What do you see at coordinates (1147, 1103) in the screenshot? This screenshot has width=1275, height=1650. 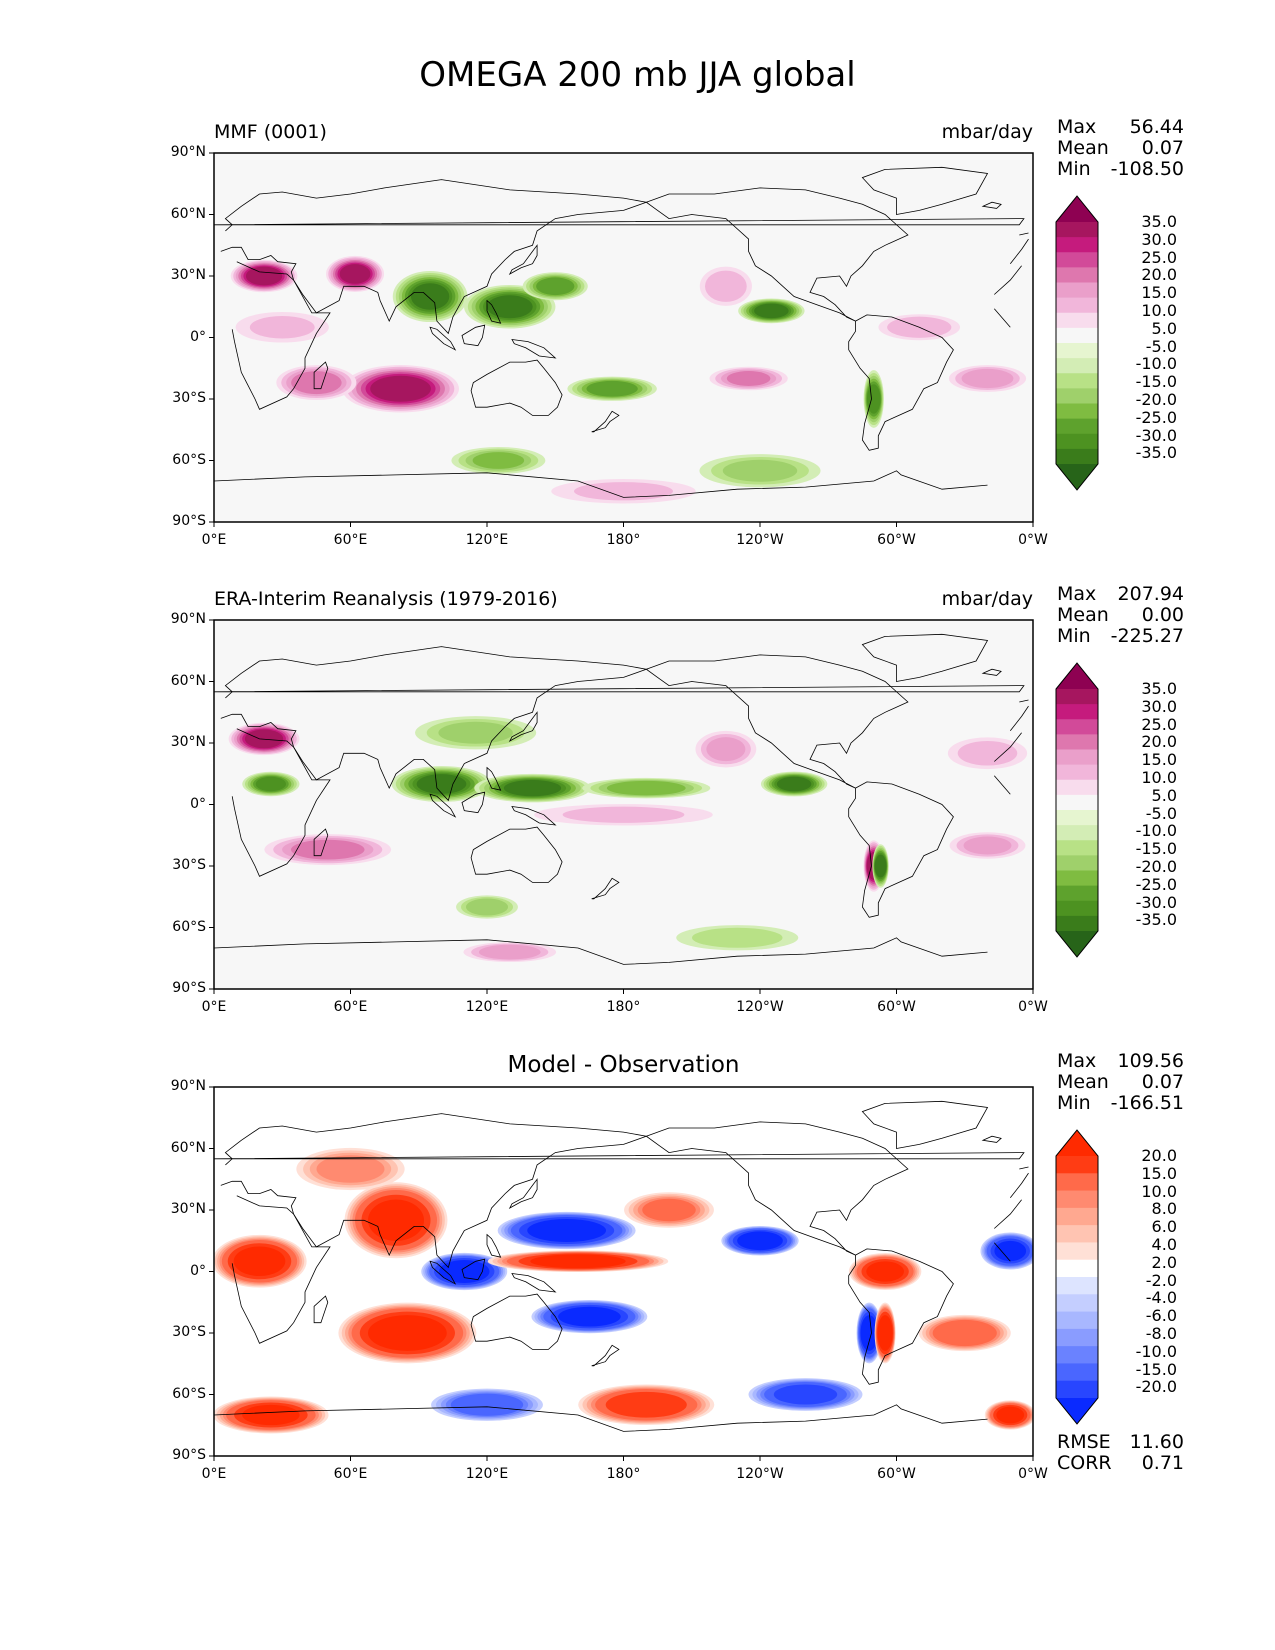 I see `stat-value: -166.51` at bounding box center [1147, 1103].